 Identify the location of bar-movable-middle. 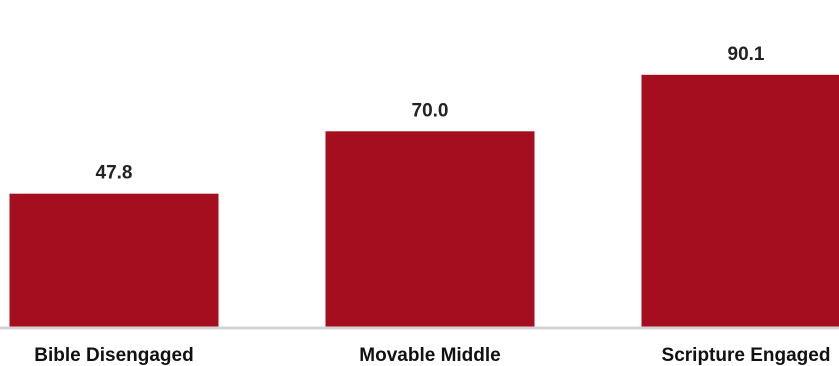
(430, 229).